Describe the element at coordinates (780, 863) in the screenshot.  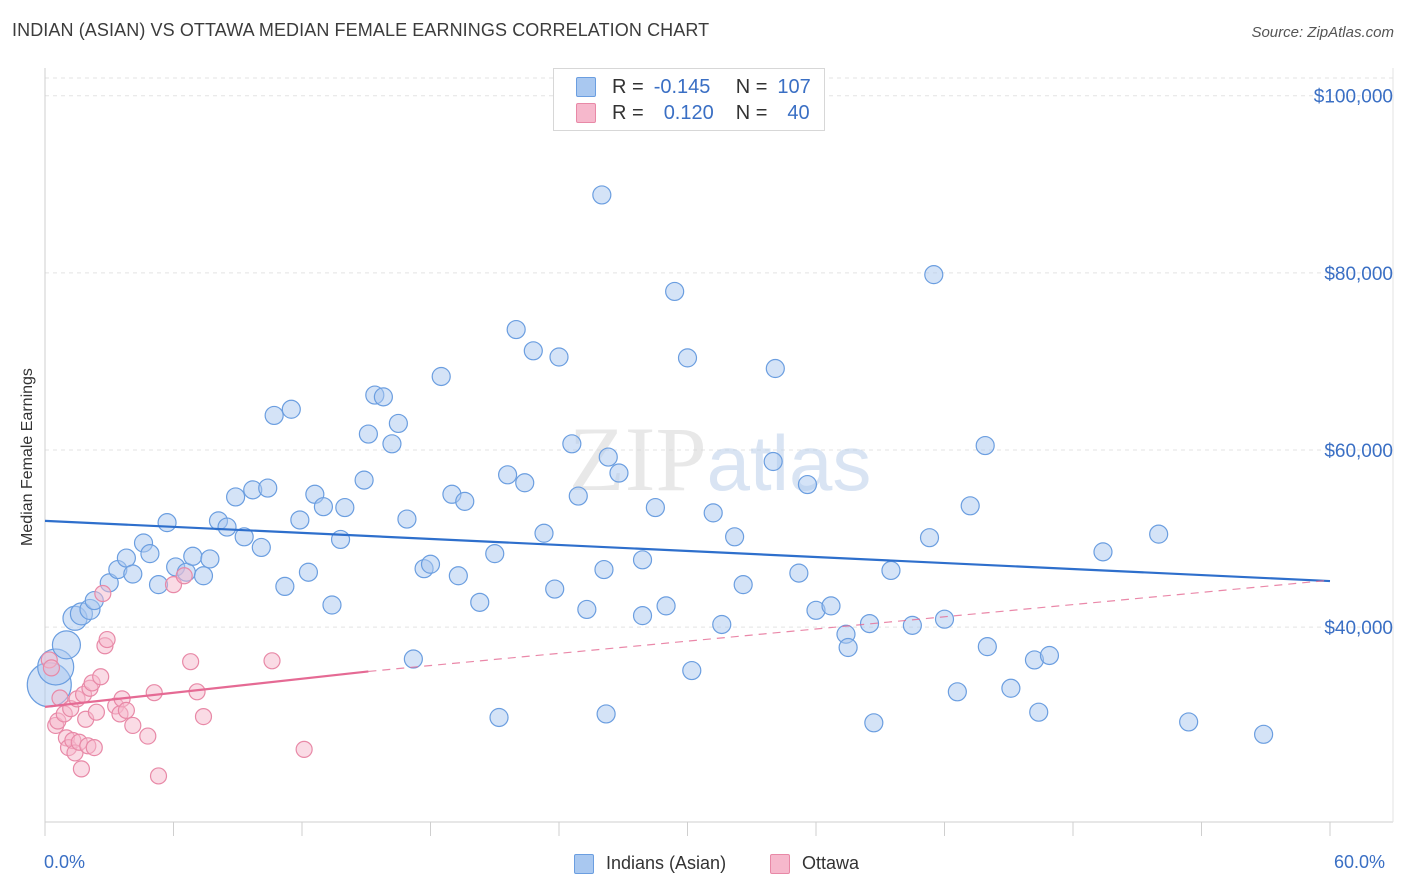
I see `ottawa-legend-swatch` at that location.